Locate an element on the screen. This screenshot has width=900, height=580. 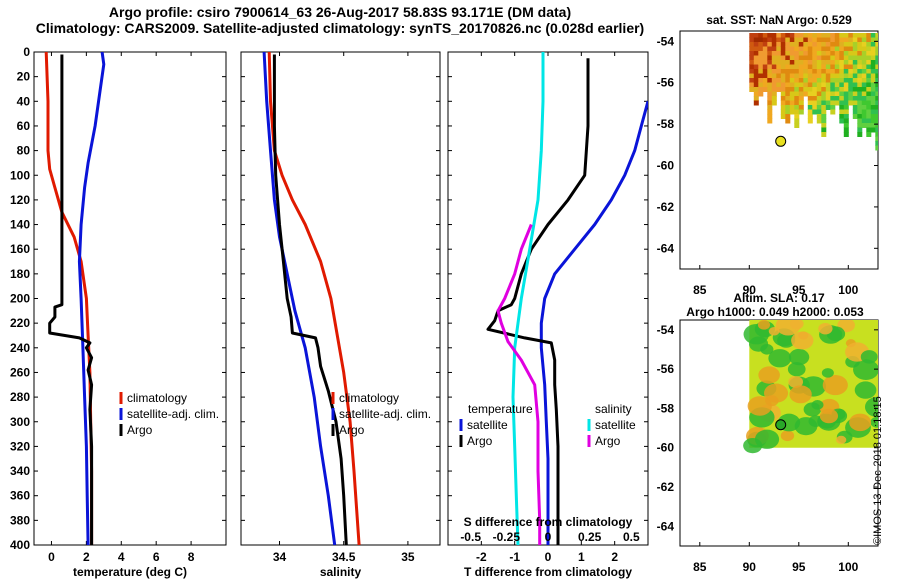
sst-map-title: sat. SST: NaN Argo: 0.529 is located at coordinates (779, 20).